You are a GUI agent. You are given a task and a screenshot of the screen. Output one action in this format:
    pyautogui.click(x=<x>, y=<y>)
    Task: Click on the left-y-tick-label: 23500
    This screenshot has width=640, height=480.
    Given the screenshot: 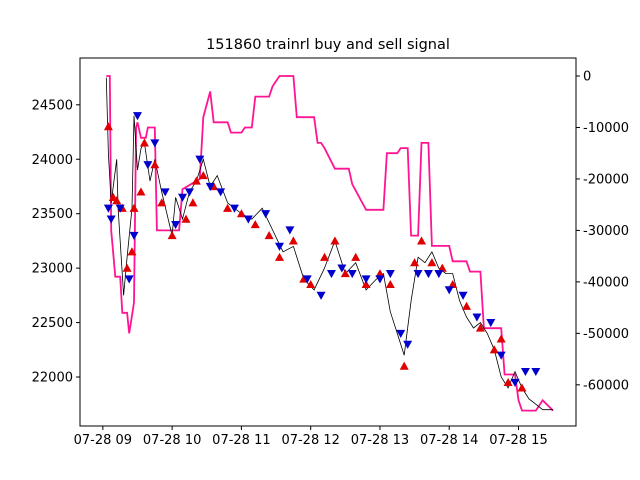 What is the action you would take?
    pyautogui.click(x=52, y=214)
    